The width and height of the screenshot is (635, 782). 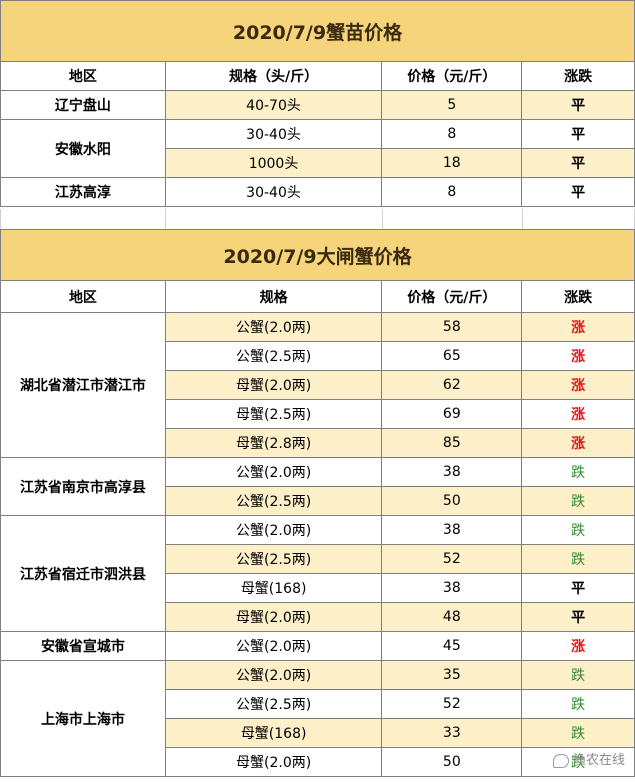 I want to click on price-cell: 85, so click(x=452, y=443).